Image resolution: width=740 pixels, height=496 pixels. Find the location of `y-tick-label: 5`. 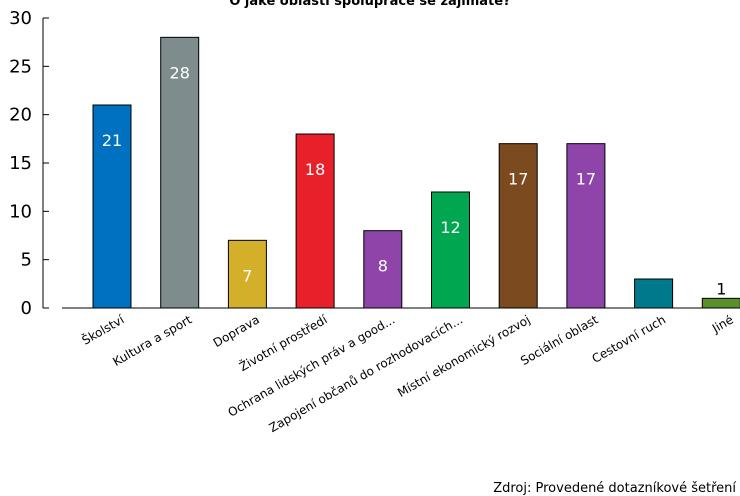

y-tick-label: 5 is located at coordinates (26, 260).